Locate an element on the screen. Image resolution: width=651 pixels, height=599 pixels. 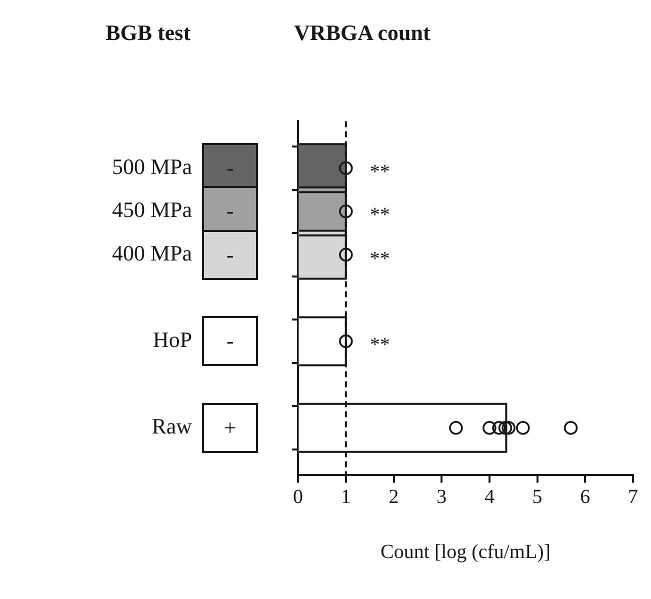
y-tick-label: HoP is located at coordinates (172, 339).